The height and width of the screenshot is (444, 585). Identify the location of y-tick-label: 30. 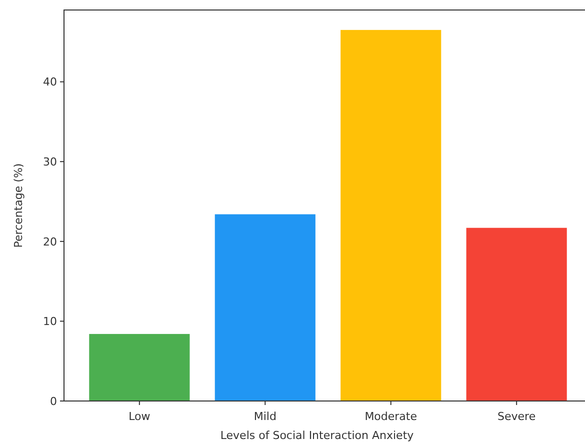
(50, 161).